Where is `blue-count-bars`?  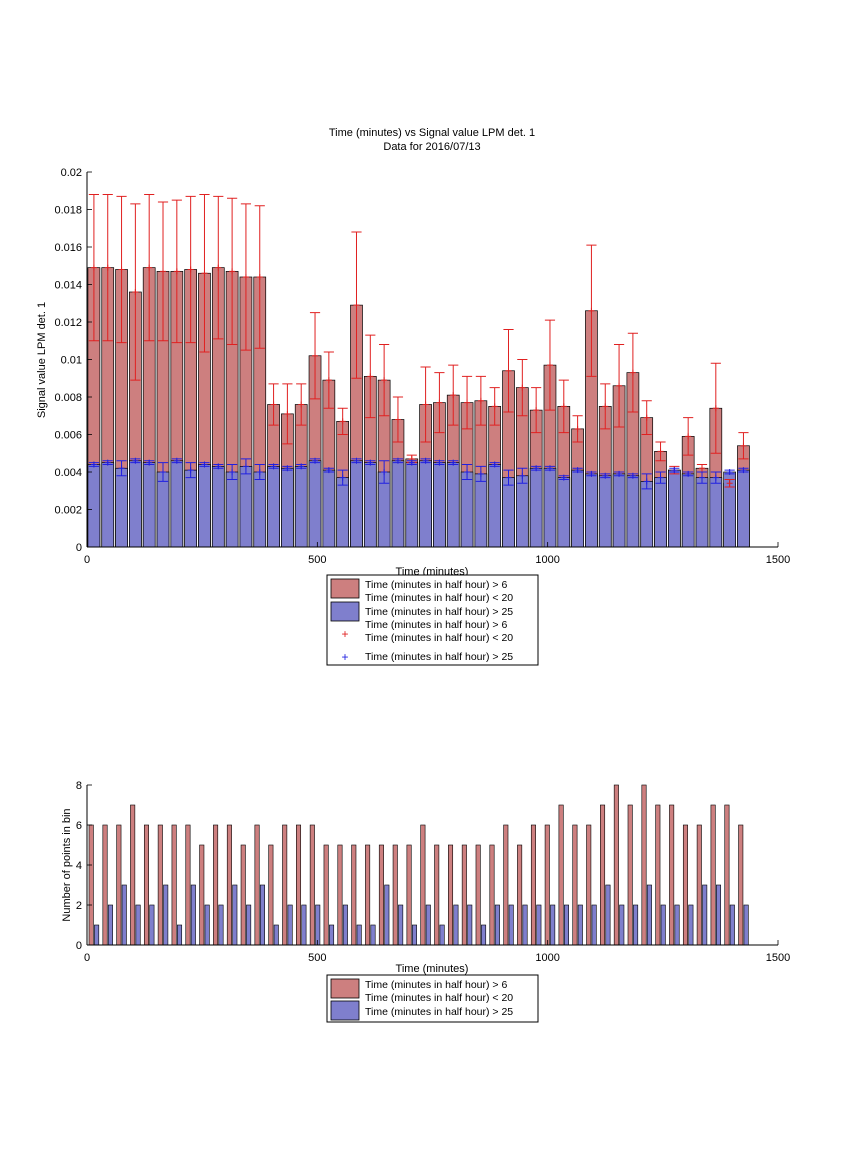 blue-count-bars is located at coordinates (421, 915).